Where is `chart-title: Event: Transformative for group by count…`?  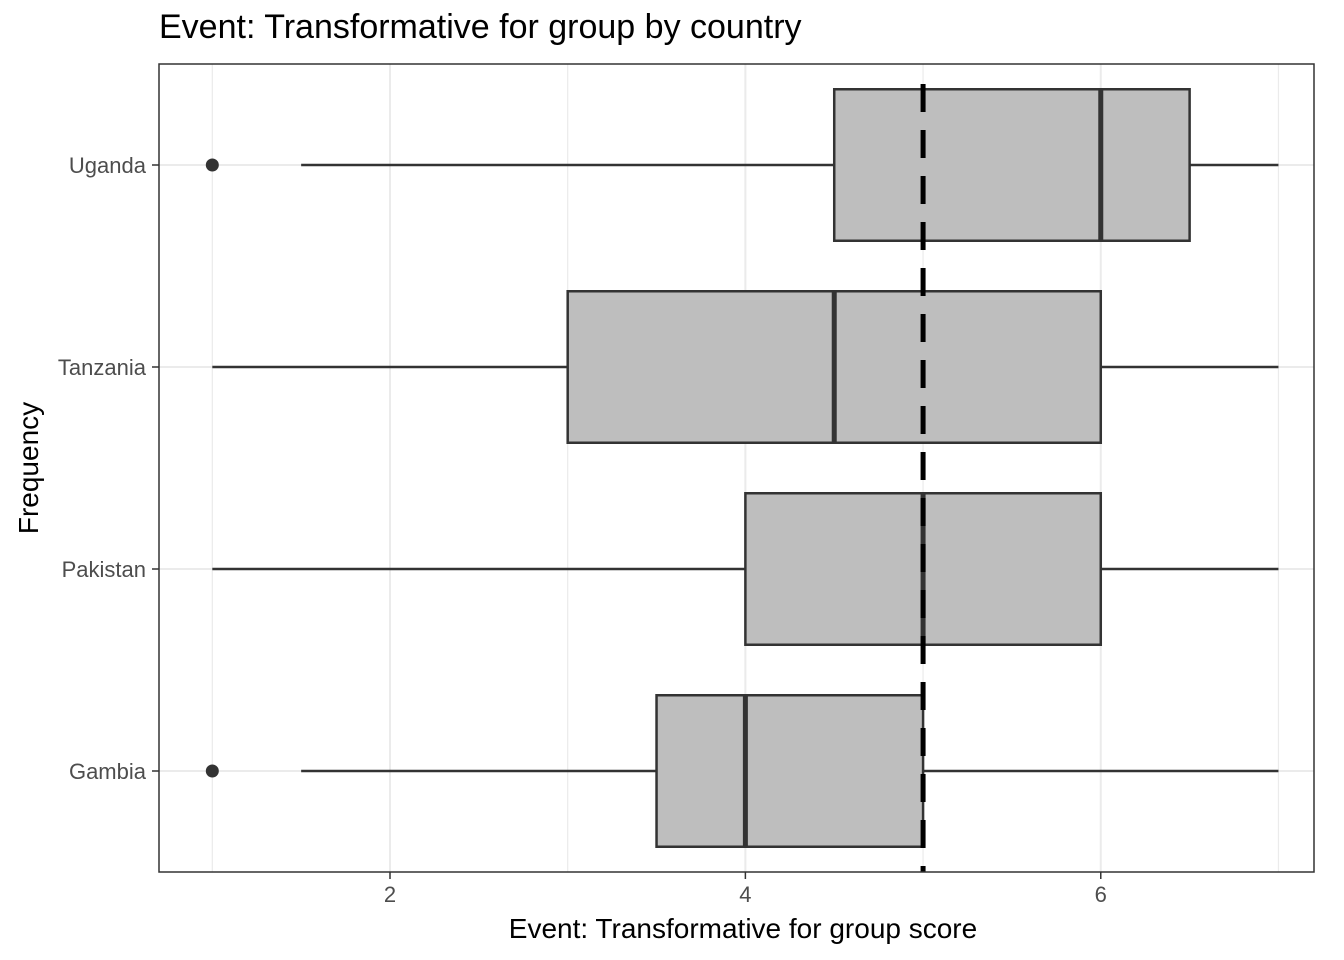 chart-title: Event: Transformative for group by count… is located at coordinates (480, 27).